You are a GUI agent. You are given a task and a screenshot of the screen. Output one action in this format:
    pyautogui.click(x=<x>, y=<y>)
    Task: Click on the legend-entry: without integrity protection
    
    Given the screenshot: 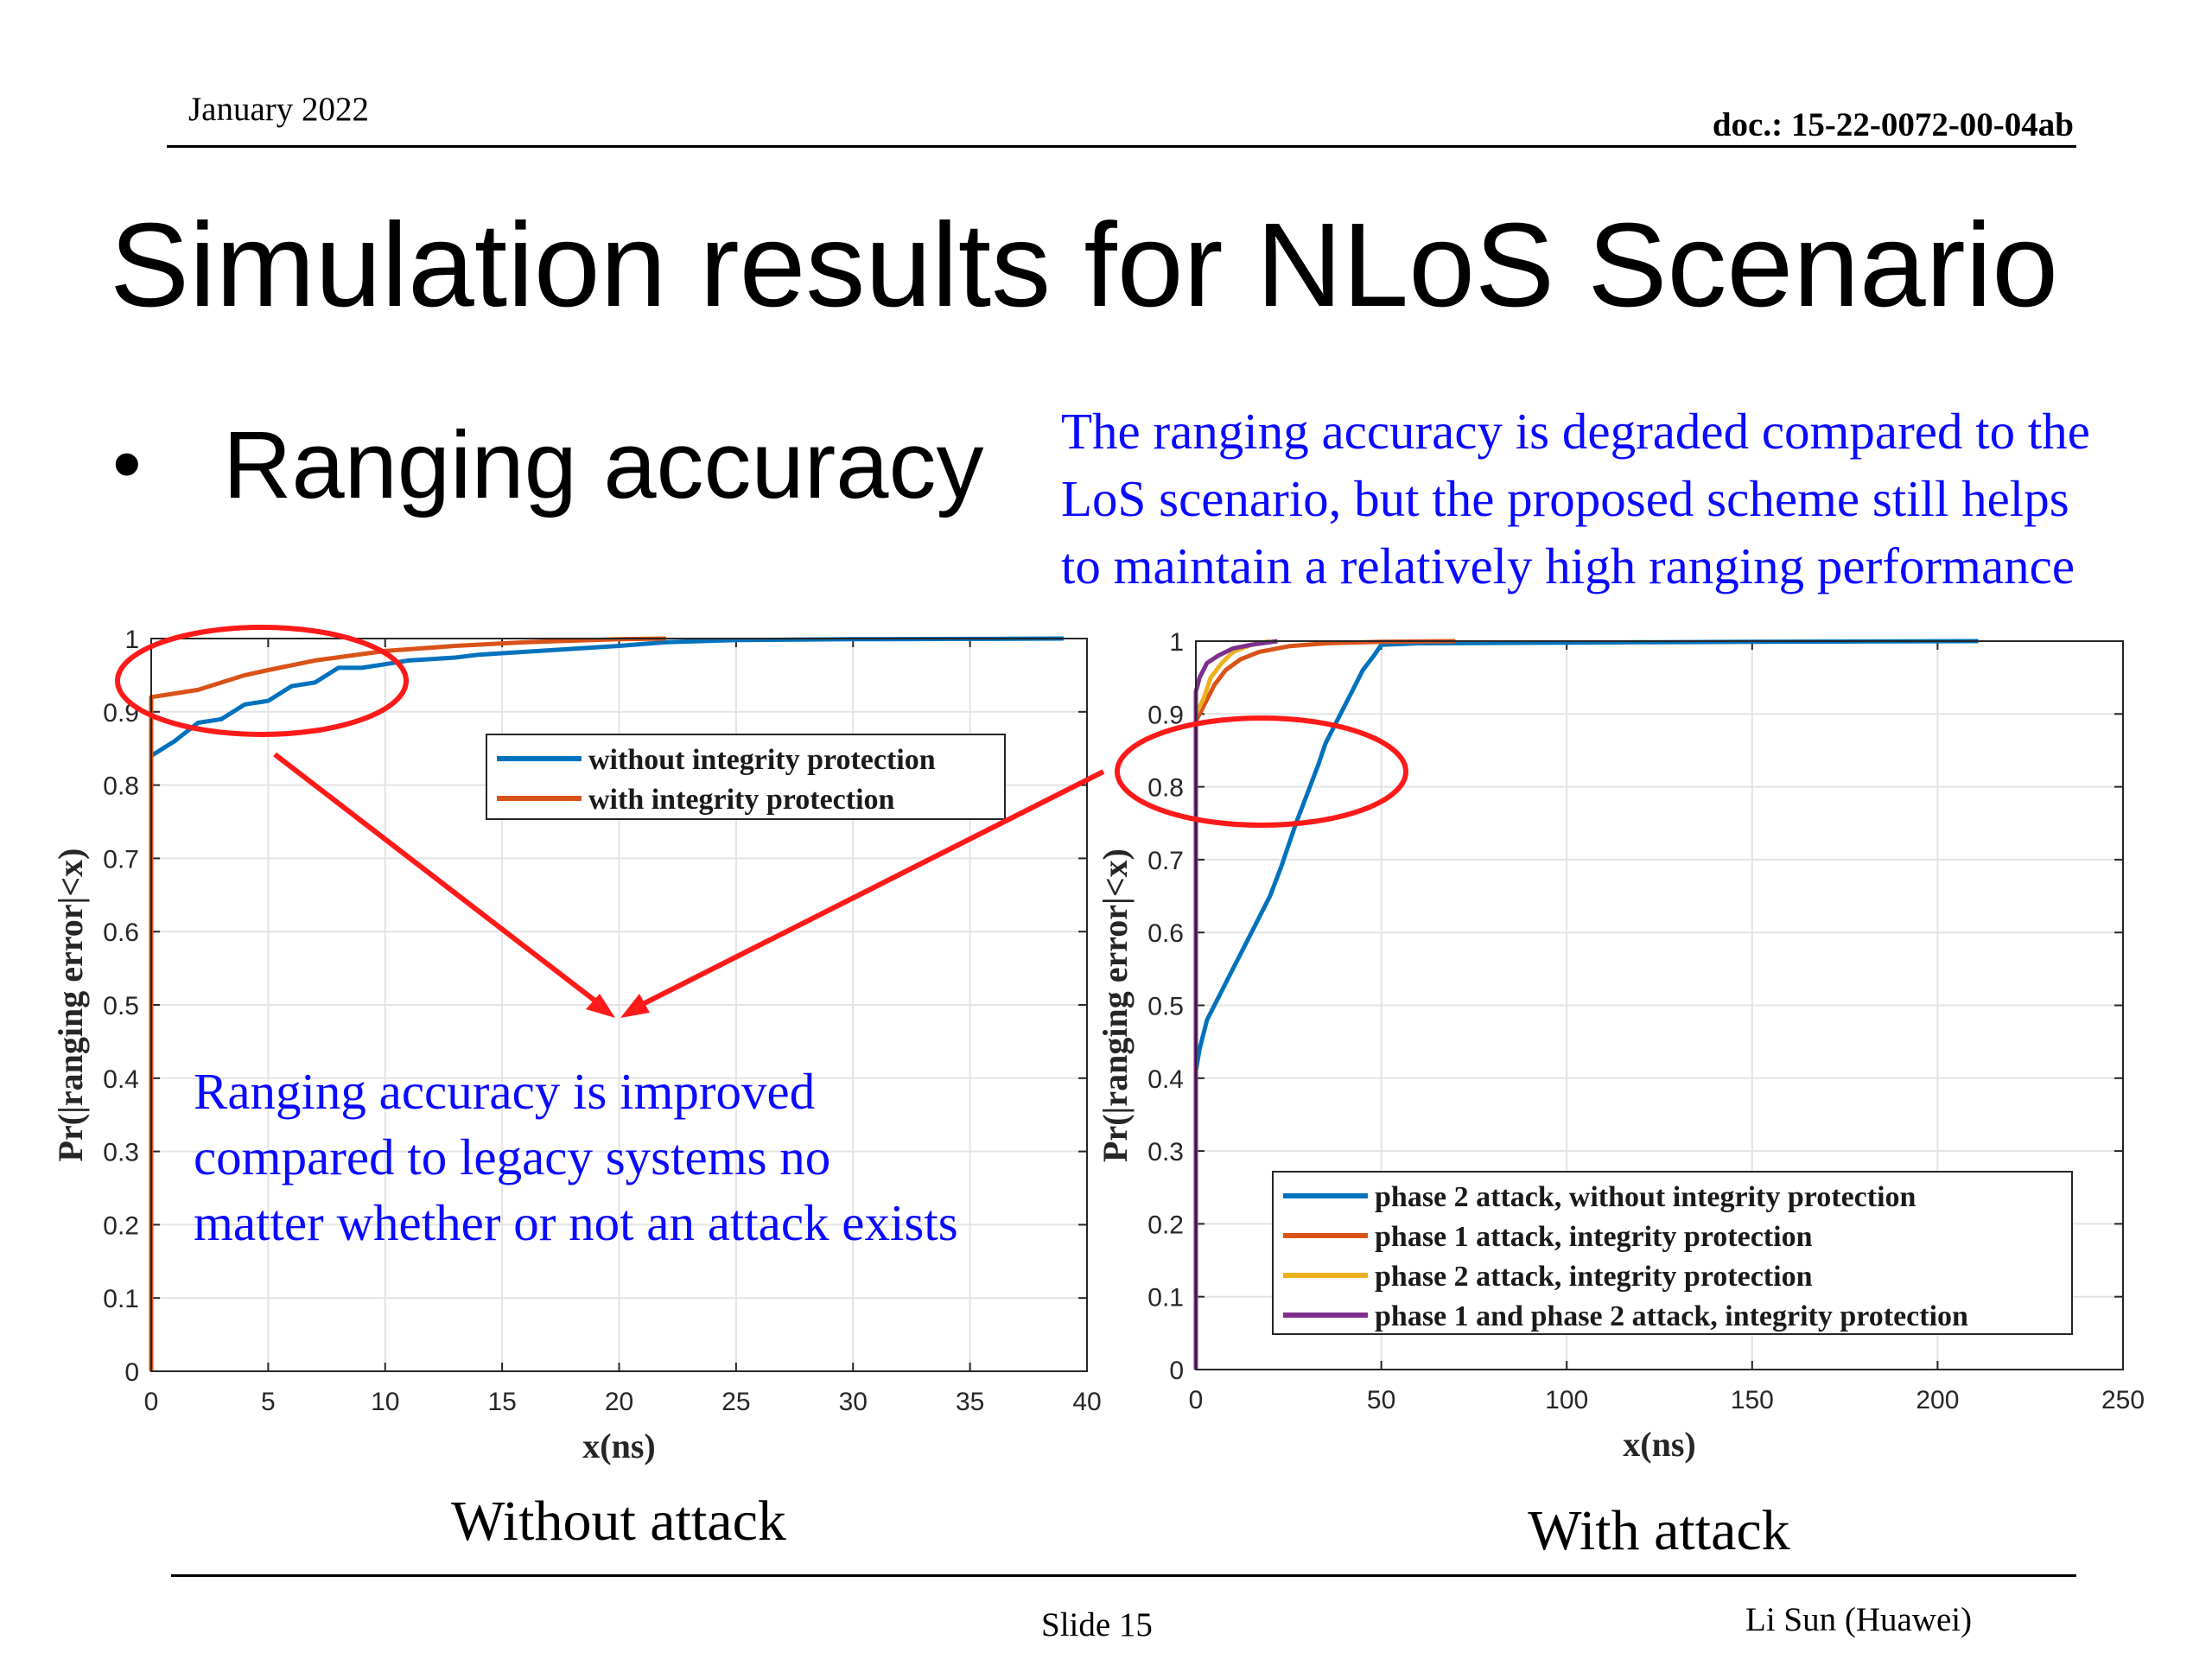 What is the action you would take?
    pyautogui.click(x=762, y=760)
    